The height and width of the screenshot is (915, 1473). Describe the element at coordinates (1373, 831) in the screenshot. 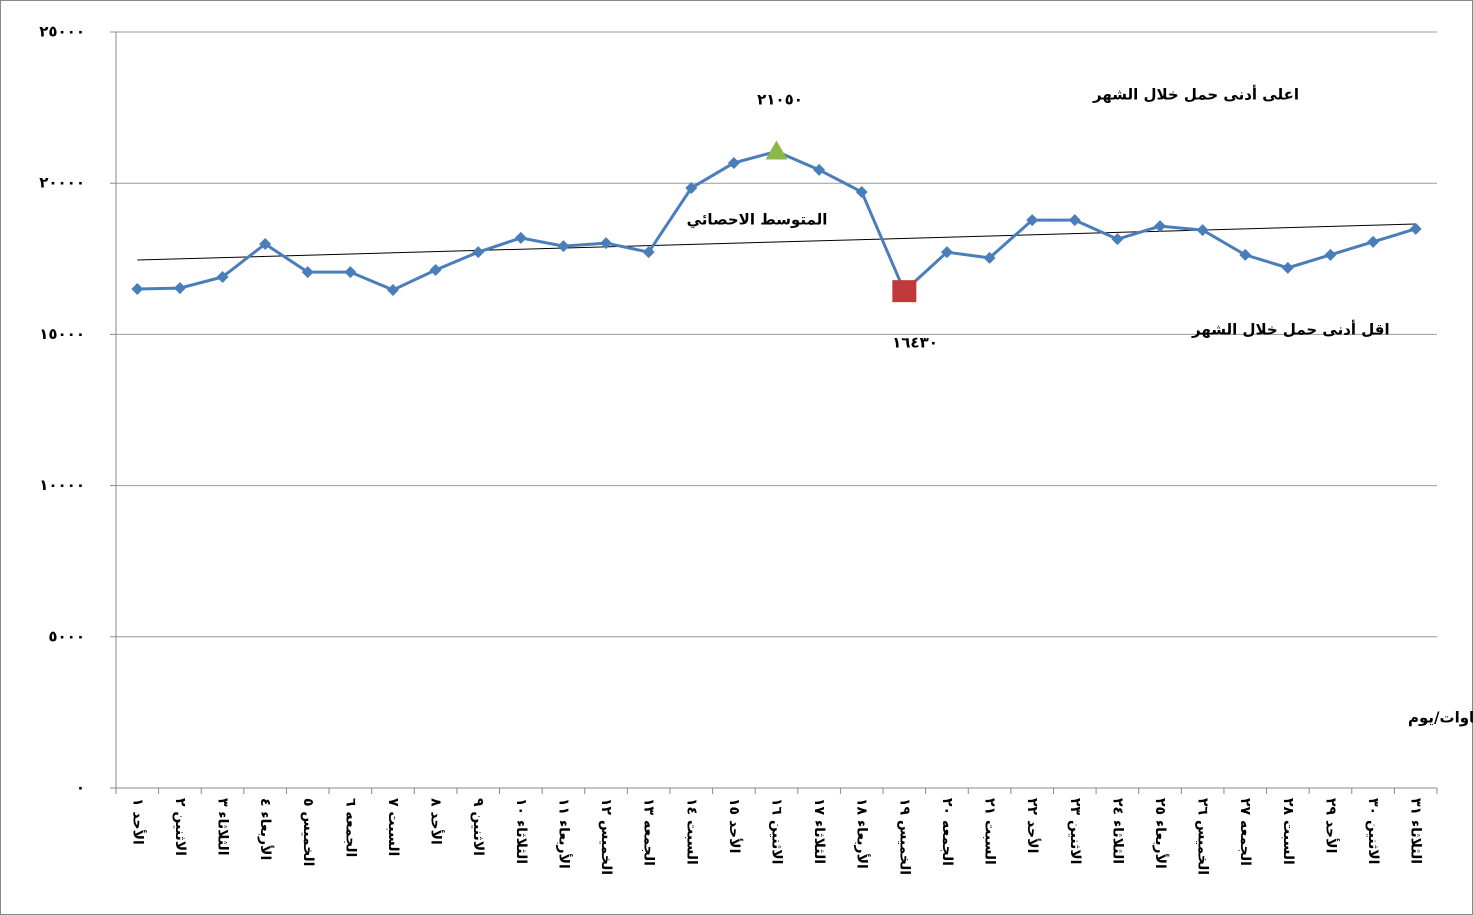

I see `x-tick-label: الاثنين ٣٠` at that location.